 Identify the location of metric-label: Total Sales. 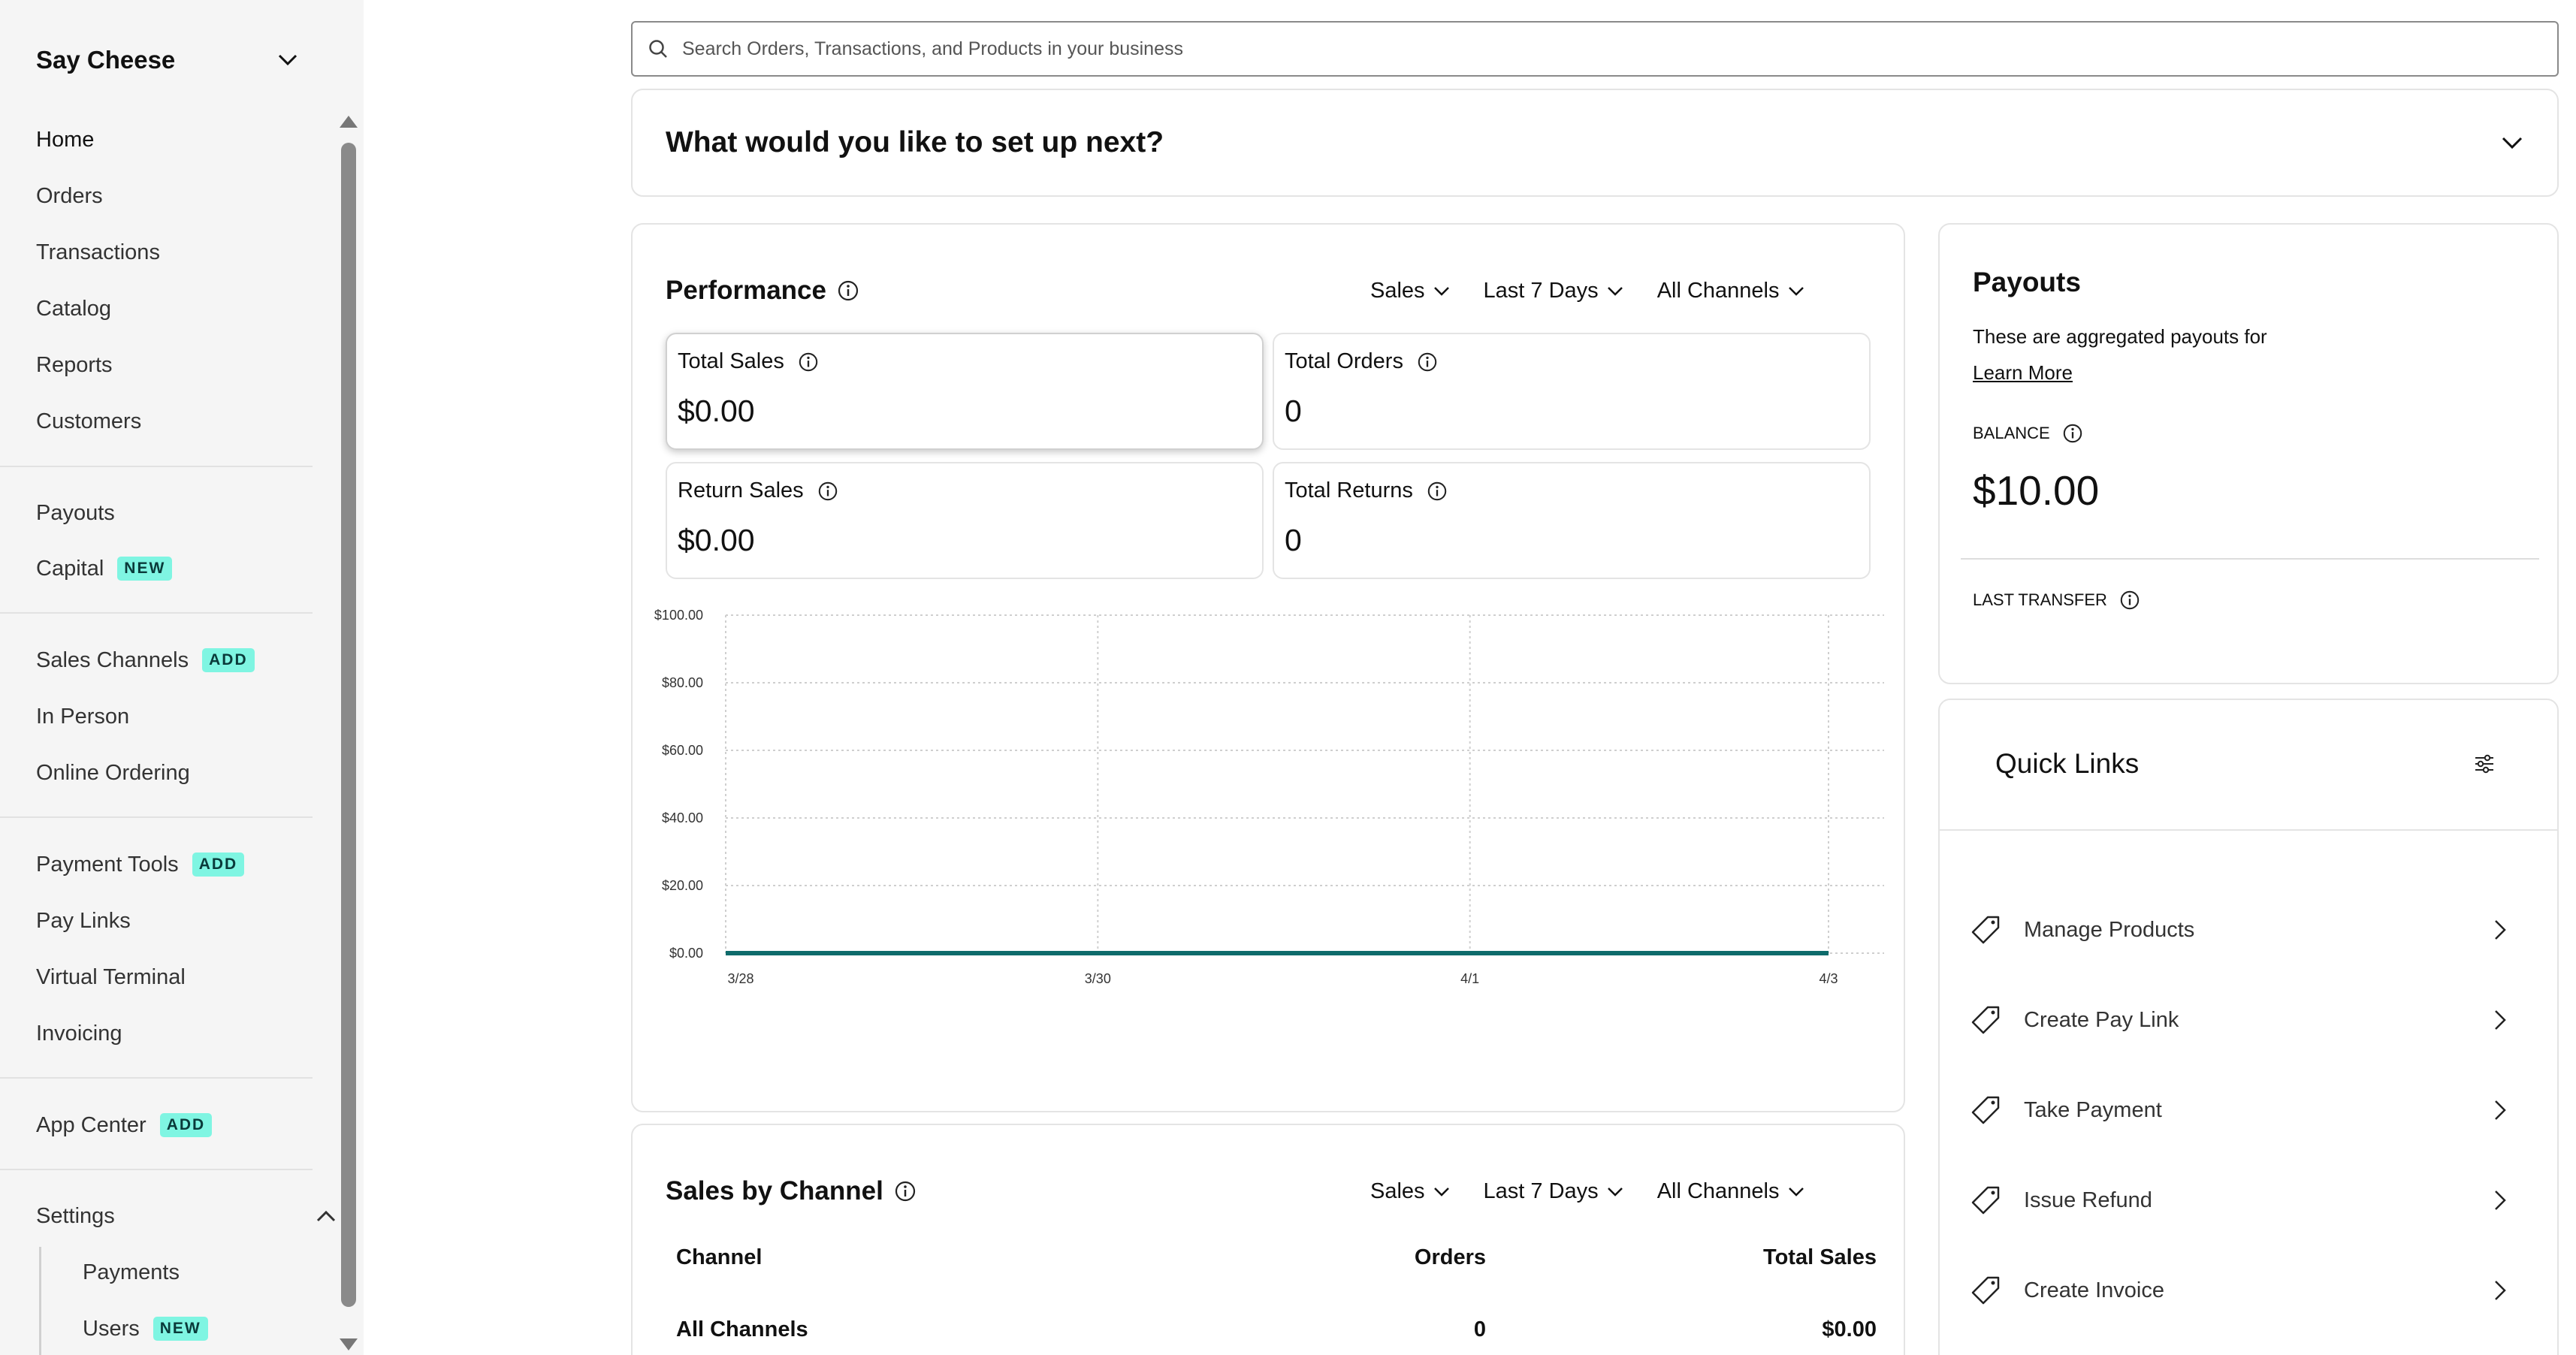
(731, 361).